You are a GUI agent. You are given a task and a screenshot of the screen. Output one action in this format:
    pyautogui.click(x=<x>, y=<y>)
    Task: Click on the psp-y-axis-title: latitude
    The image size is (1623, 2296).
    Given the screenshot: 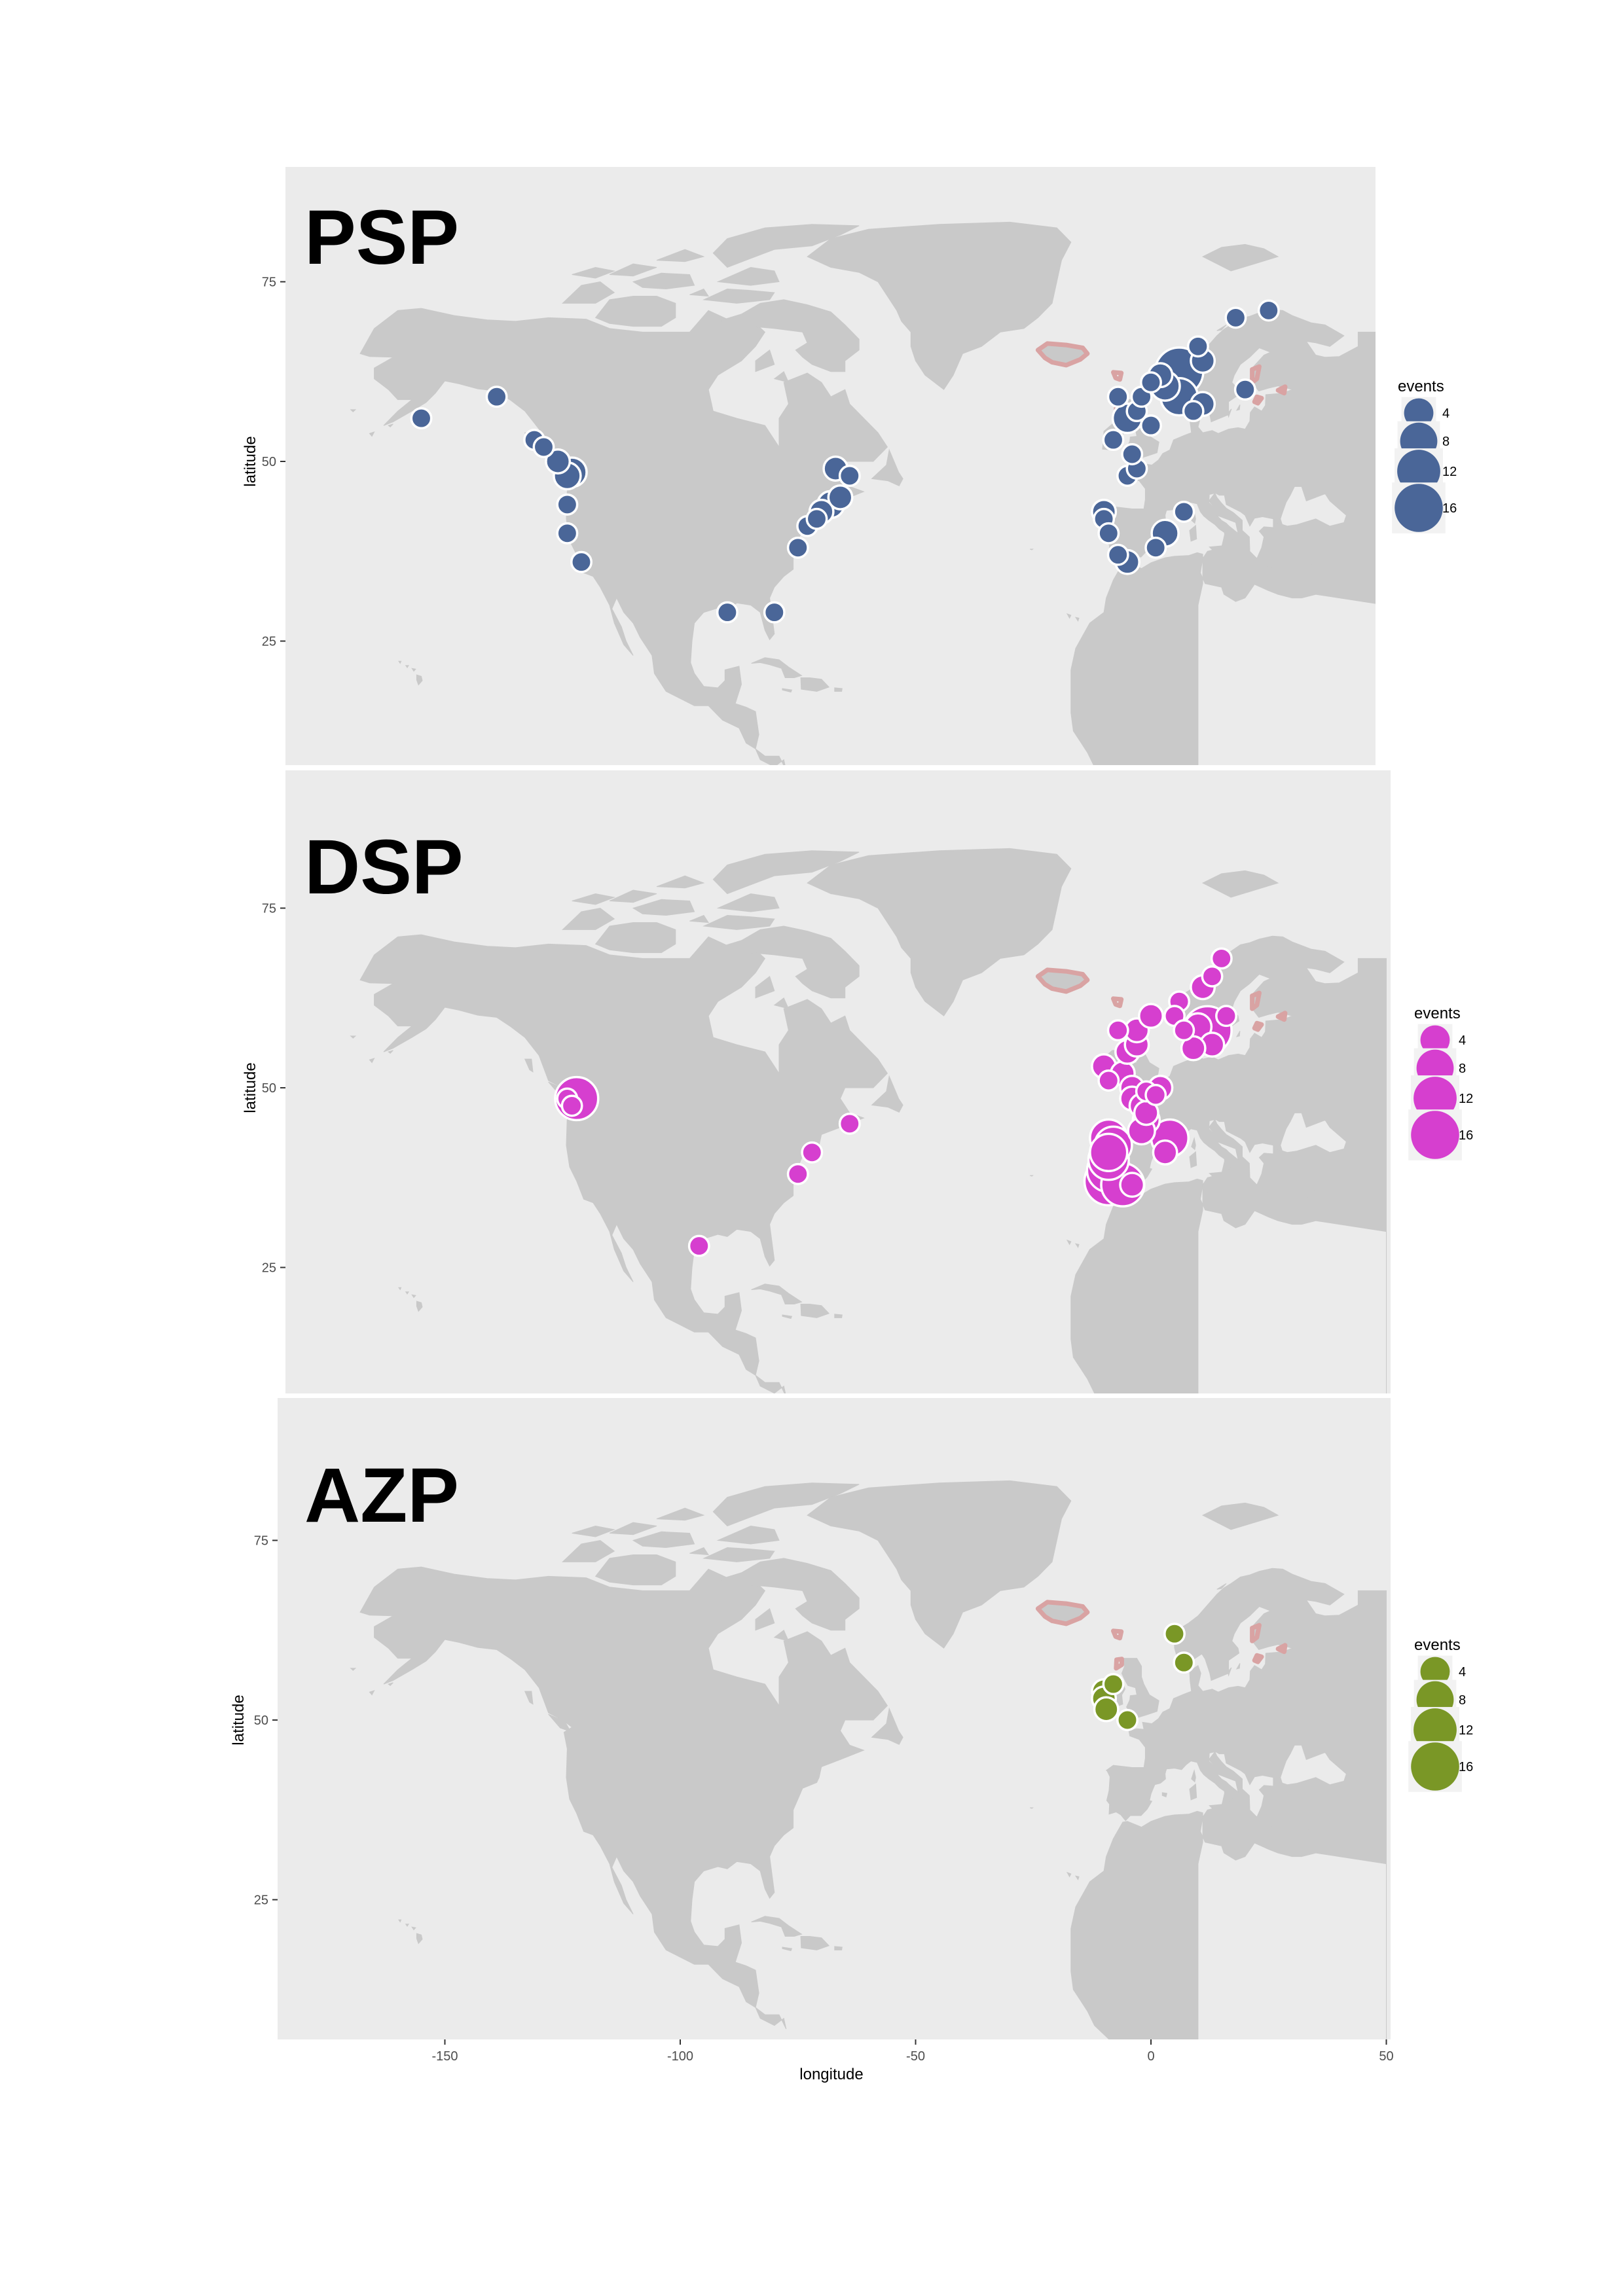 What is the action you would take?
    pyautogui.click(x=250, y=461)
    